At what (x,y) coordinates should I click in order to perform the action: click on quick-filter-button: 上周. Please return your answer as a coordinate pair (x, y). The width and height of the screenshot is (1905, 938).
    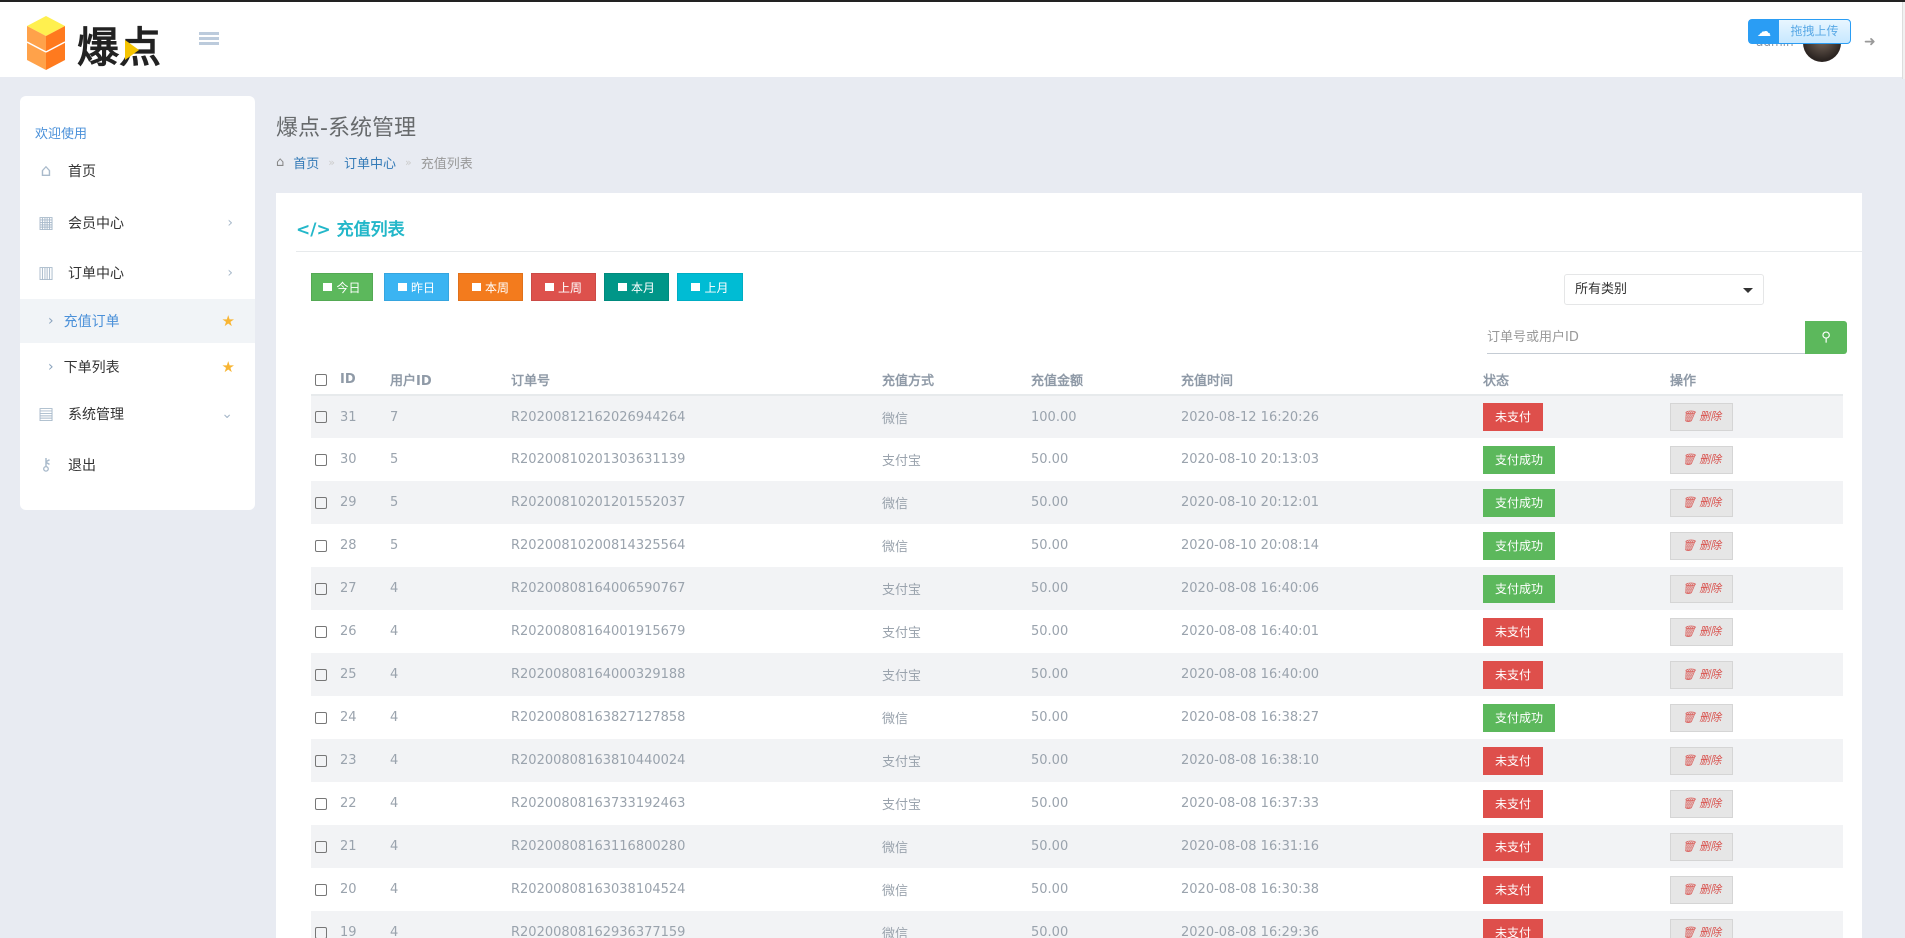
    Looking at the image, I should click on (563, 287).